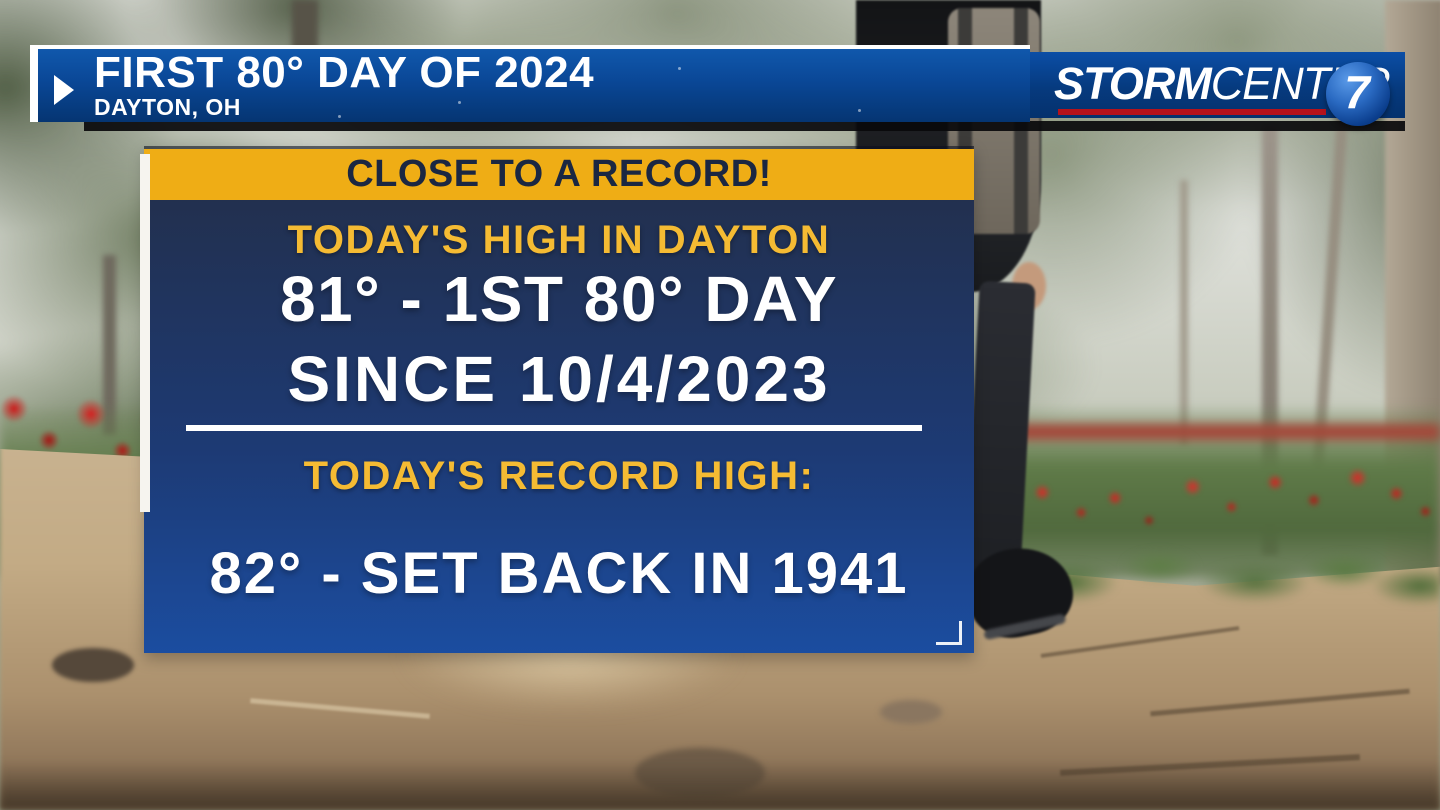  I want to click on lower-third-banner: FIRST 80° DAY OF 2024 DAYTON, OH, so click(530, 83).